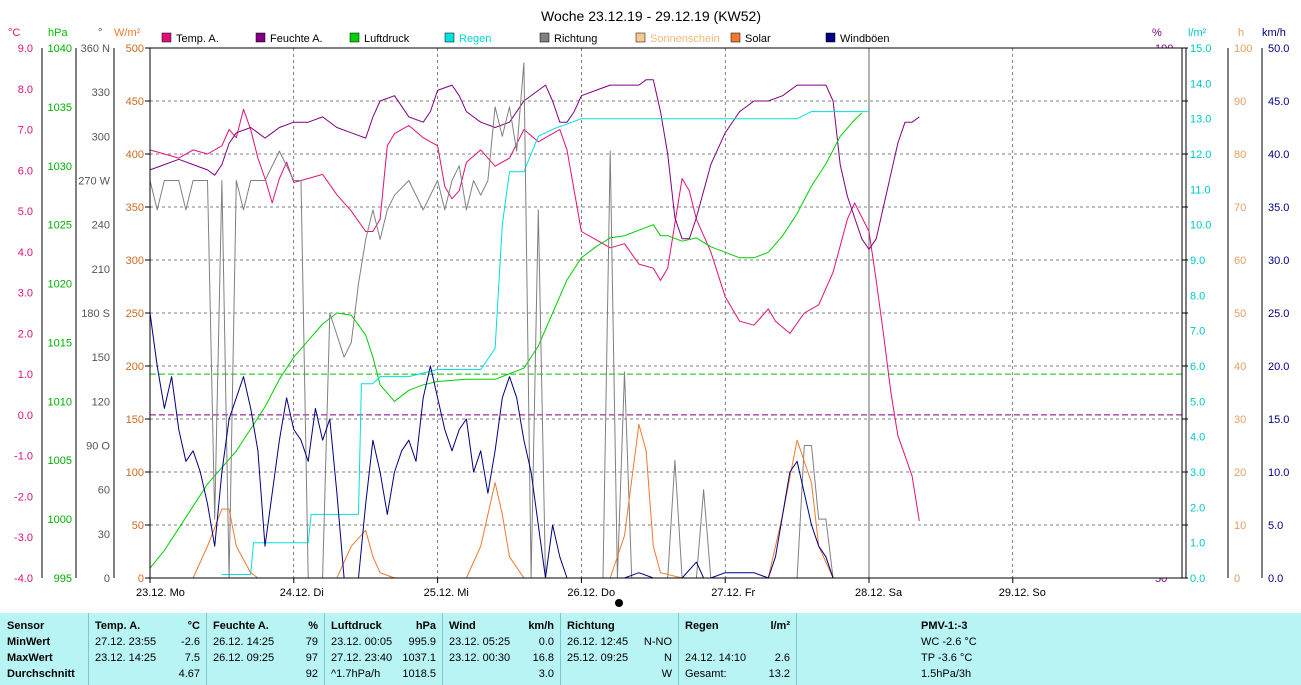  What do you see at coordinates (25, 171) in the screenshot?
I see `tick-label: 6.0` at bounding box center [25, 171].